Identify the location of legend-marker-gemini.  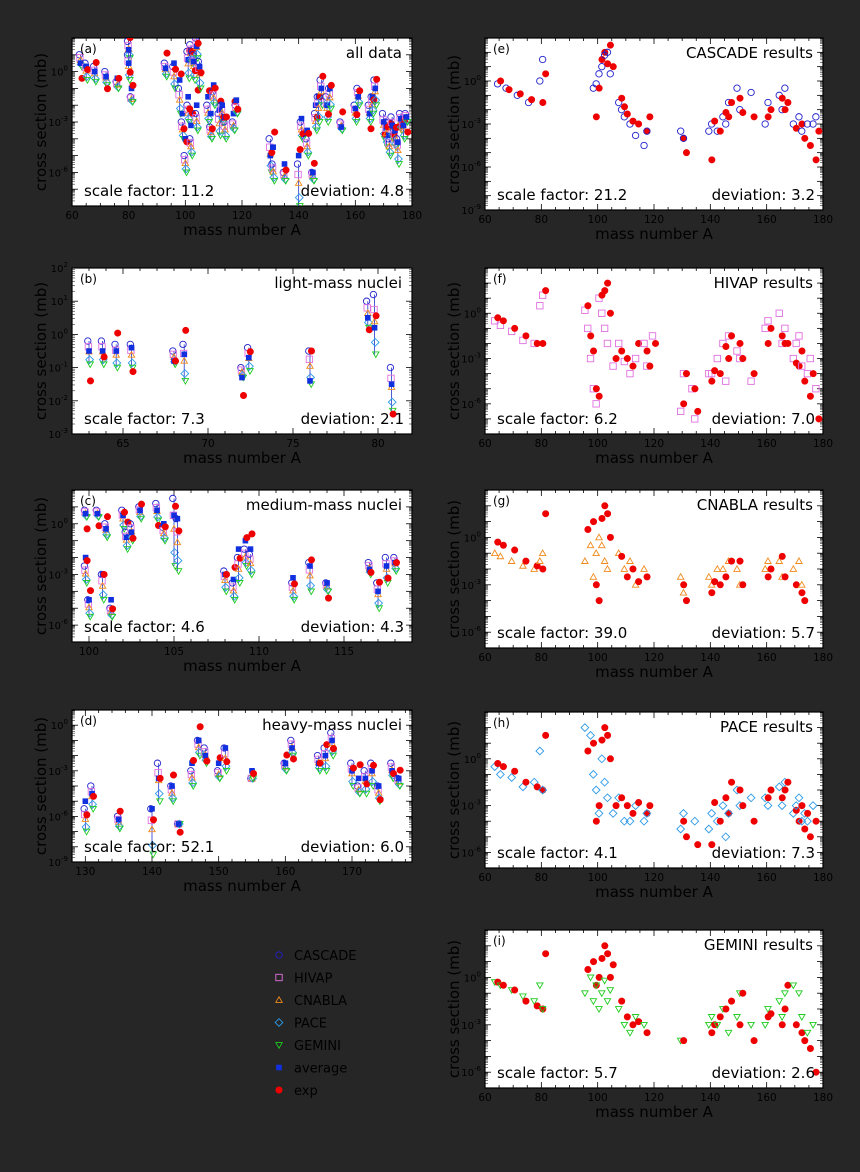
(279, 1046).